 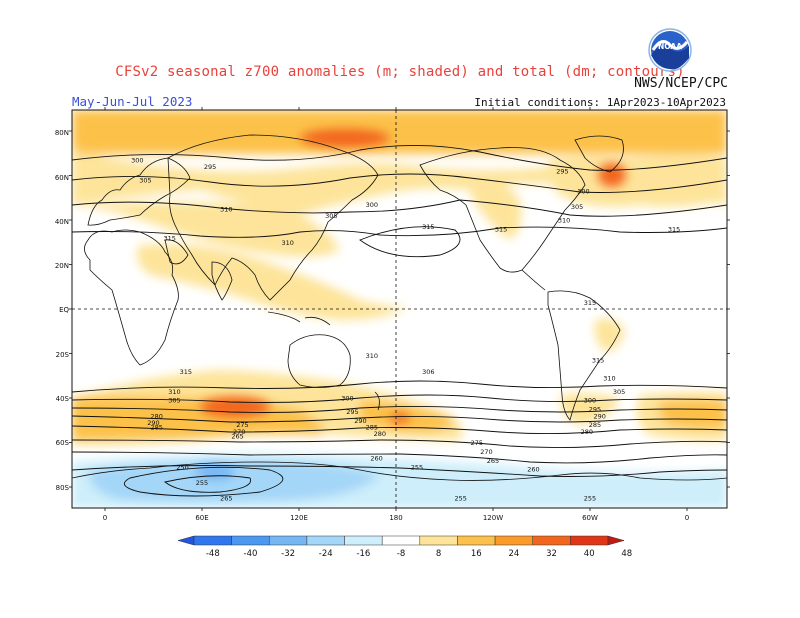 I want to click on colorbar-tick-label: -48, so click(x=213, y=554).